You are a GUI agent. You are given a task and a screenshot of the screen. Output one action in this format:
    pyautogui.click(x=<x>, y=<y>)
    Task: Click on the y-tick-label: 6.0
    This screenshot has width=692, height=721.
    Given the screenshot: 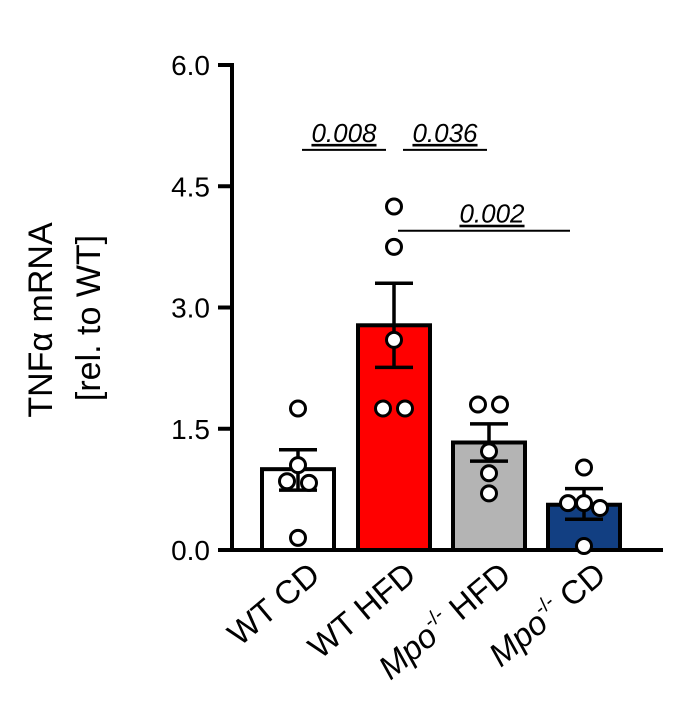 What is the action you would take?
    pyautogui.click(x=190, y=65)
    